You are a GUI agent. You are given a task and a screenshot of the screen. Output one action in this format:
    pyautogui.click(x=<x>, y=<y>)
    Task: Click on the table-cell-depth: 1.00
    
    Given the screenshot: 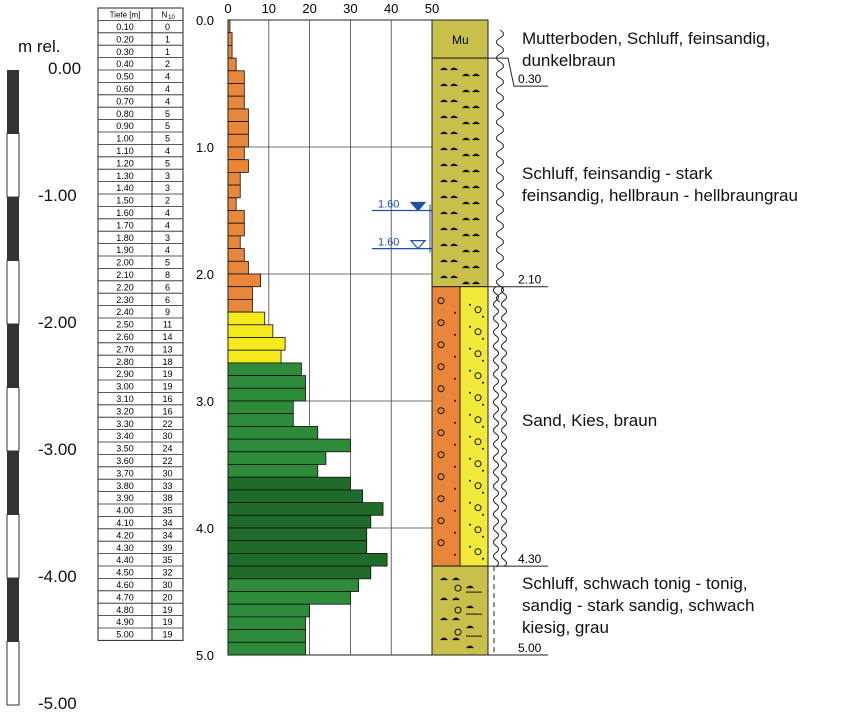 What is the action you would take?
    pyautogui.click(x=125, y=139)
    